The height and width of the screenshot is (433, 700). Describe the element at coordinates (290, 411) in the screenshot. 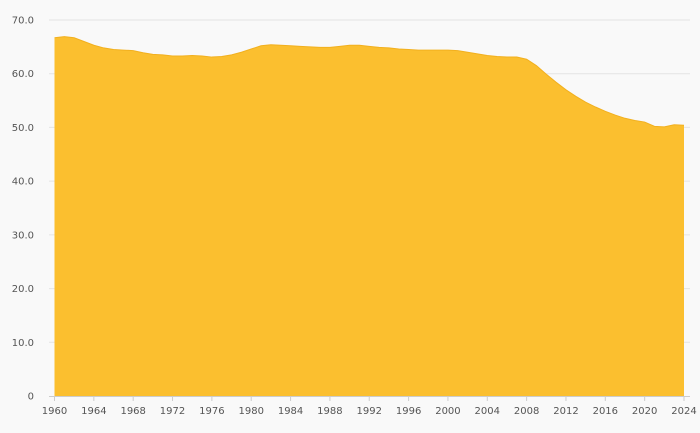

I see `x-tick-label: 1984` at that location.